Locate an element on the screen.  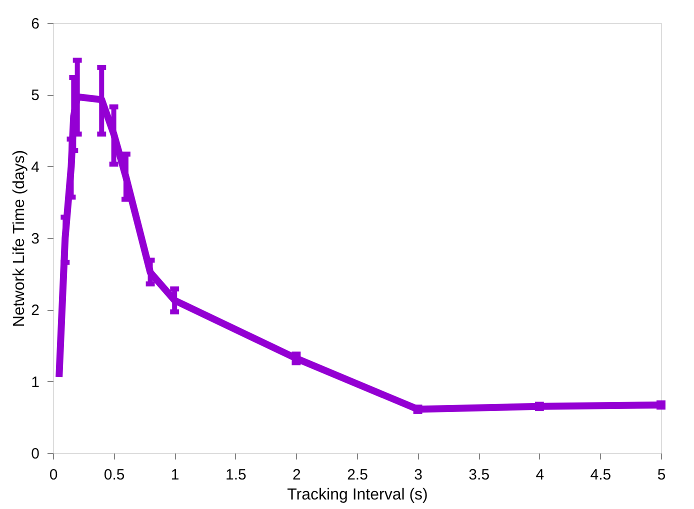
y-tick-label: 6 is located at coordinates (35, 24).